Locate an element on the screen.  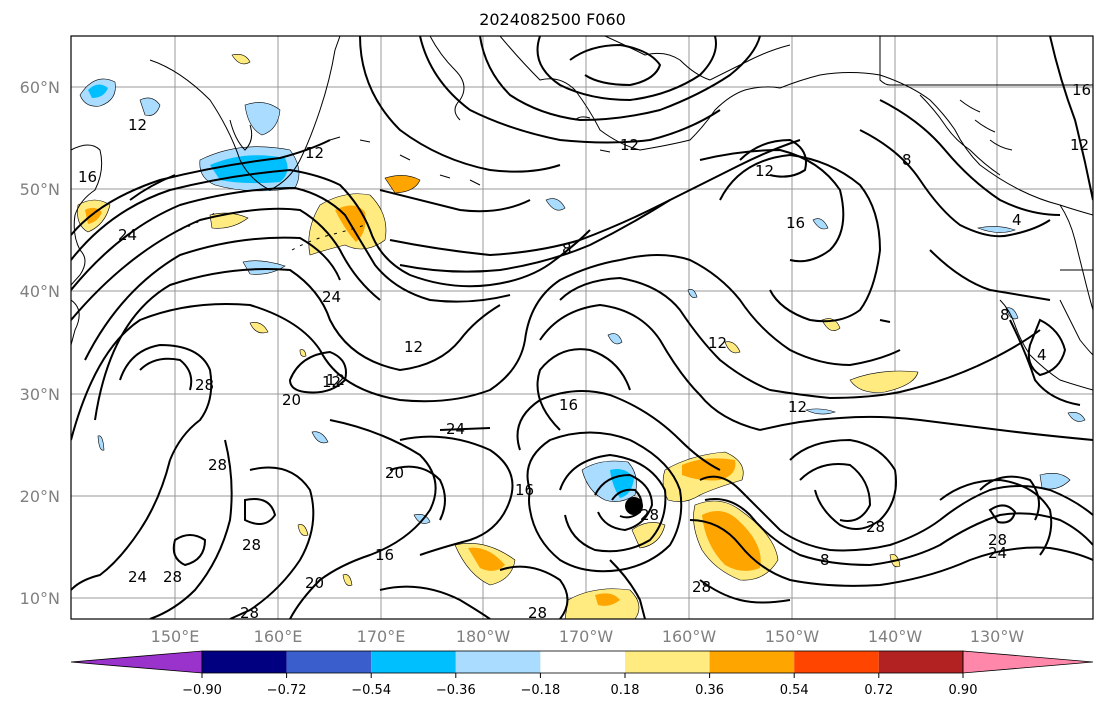
lon-label: 130°W is located at coordinates (997, 636).